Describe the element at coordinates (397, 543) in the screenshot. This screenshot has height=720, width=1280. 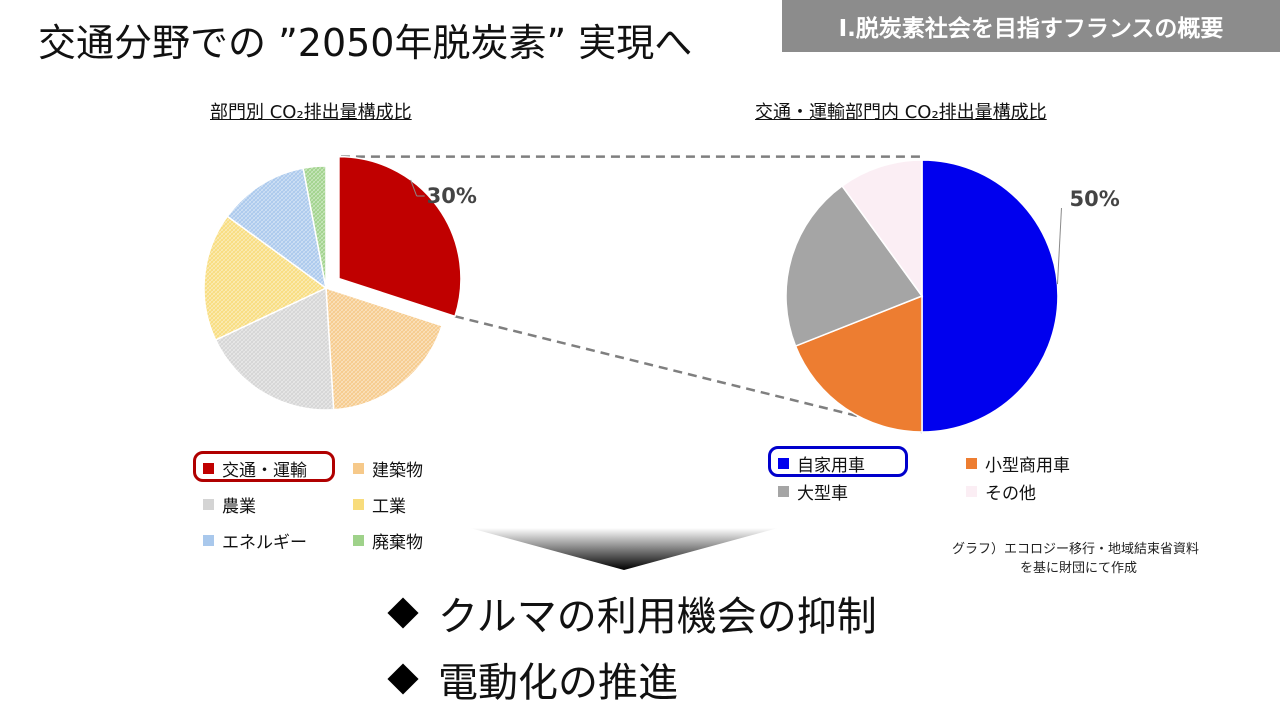
I see `legend-label: 廃棄物` at that location.